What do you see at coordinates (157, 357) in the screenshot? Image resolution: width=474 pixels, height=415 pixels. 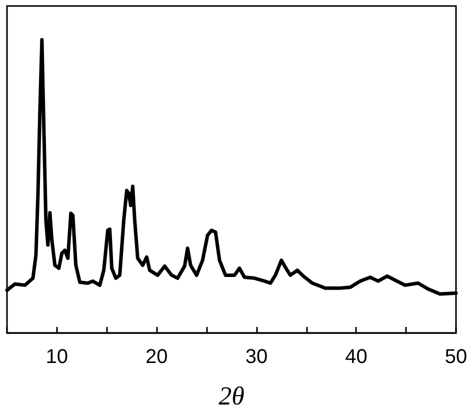 I see `x-tick-label: 20` at bounding box center [157, 357].